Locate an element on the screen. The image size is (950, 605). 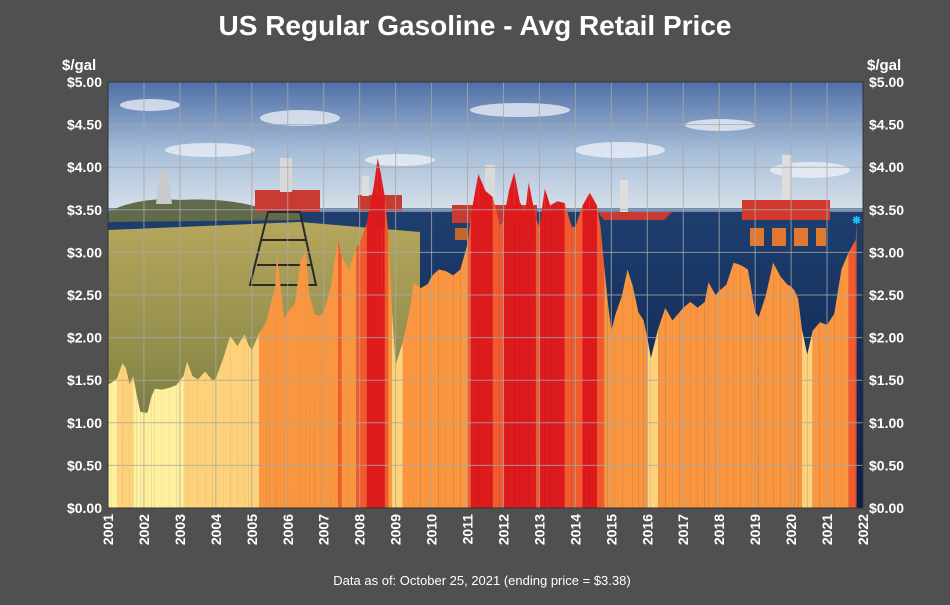
x-tick-label: 2007 is located at coordinates (324, 529).